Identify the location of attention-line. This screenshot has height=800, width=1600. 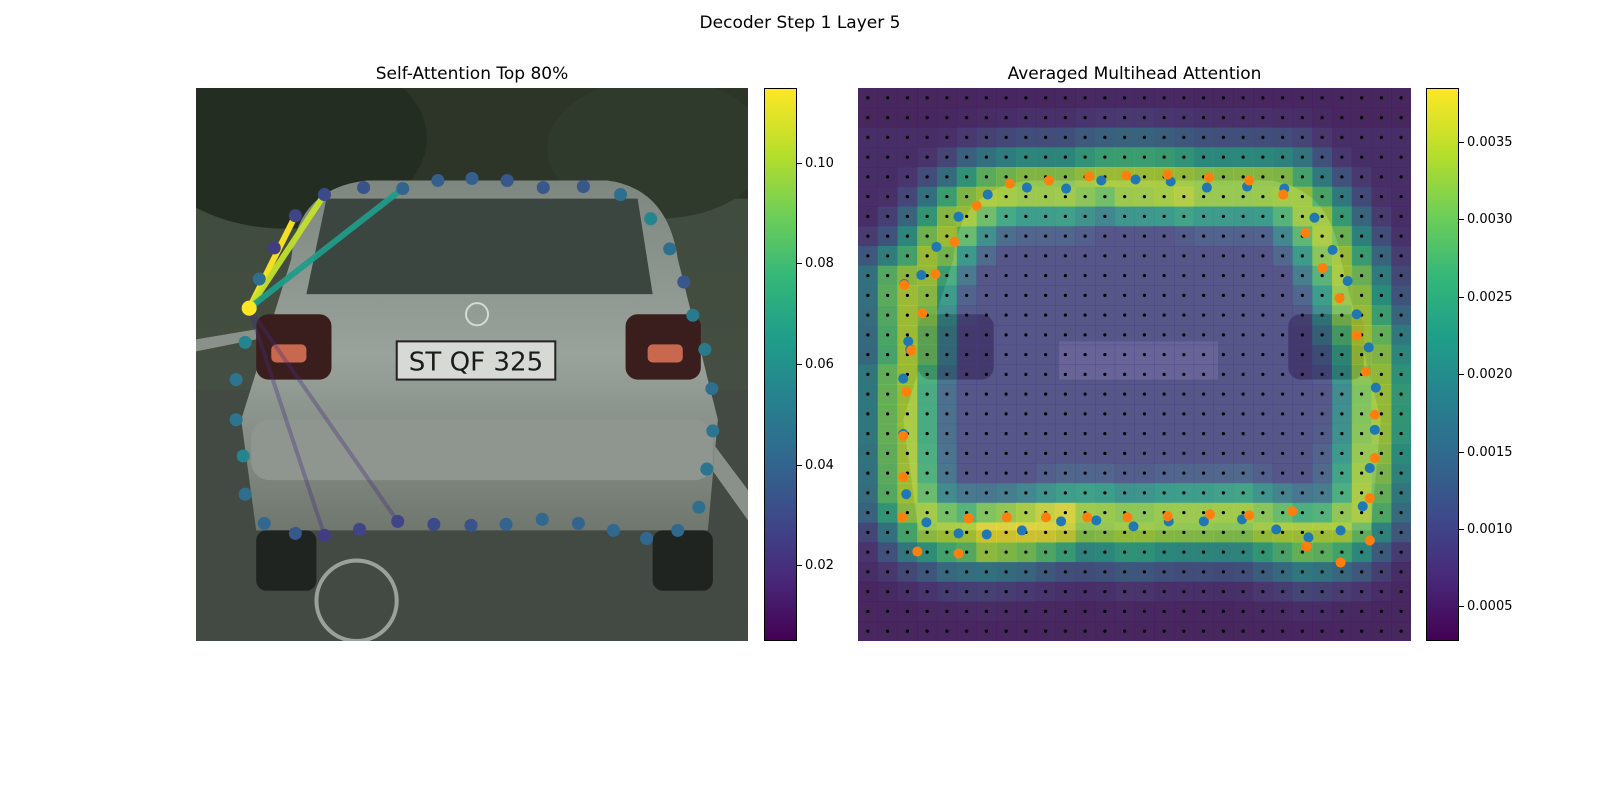
(323, 415).